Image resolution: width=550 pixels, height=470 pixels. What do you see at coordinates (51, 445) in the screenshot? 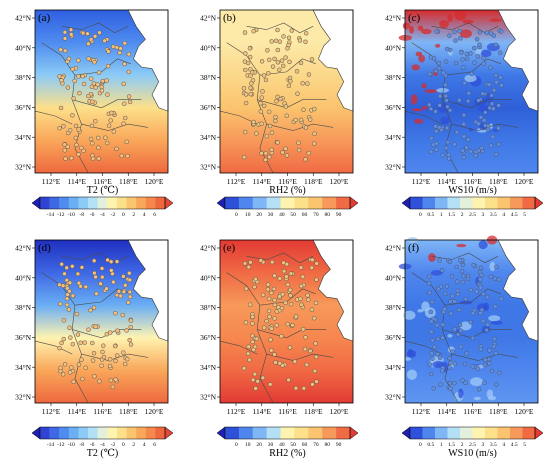
I see `colorbar-tick-label: -14` at bounding box center [51, 445].